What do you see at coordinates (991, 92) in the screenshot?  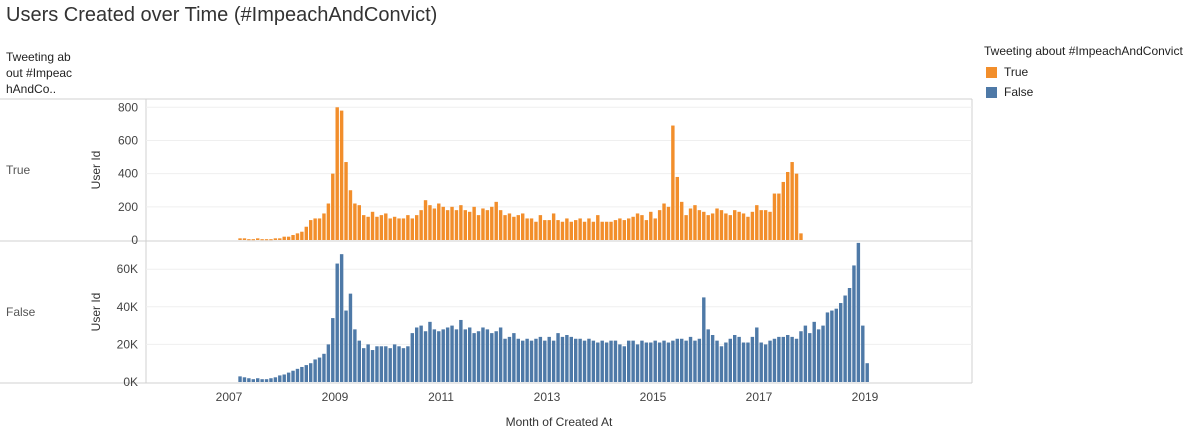 I see `legend-swatch-false` at bounding box center [991, 92].